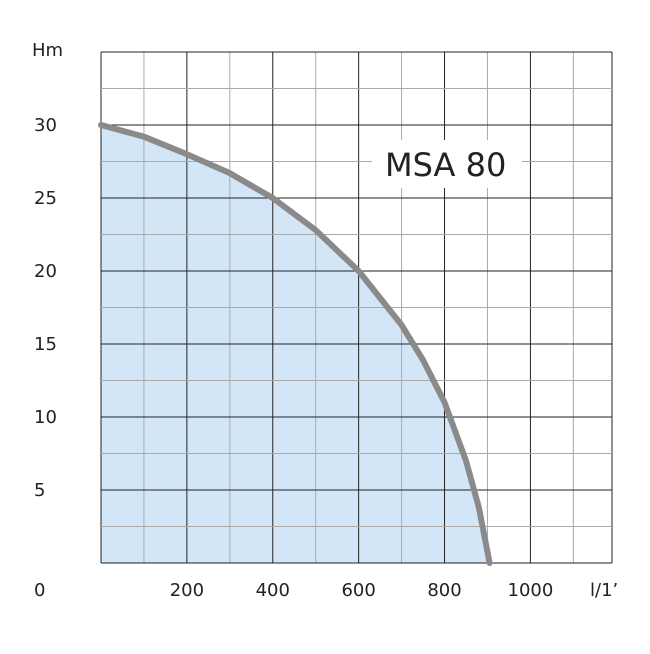 The image size is (650, 654). I want to click on x-axis-label: l/1’, so click(604, 590).